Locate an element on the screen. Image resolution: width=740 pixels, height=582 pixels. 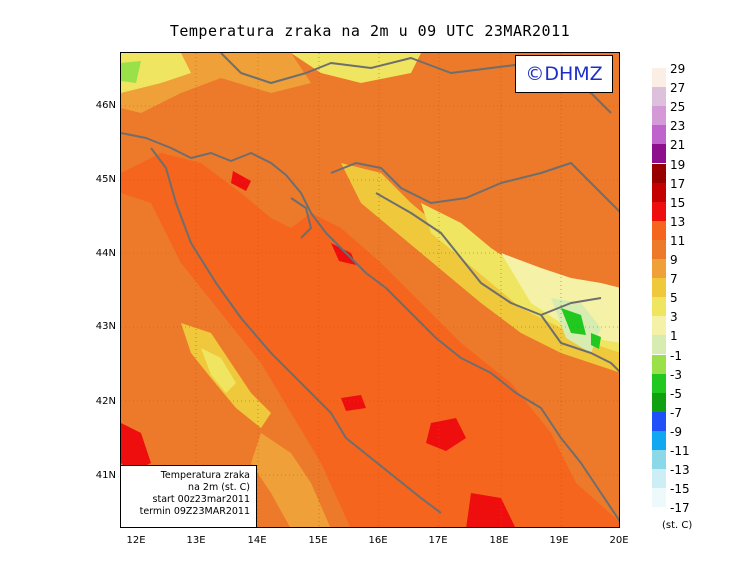
x-tick-12e: 12E is located at coordinates (136, 540).